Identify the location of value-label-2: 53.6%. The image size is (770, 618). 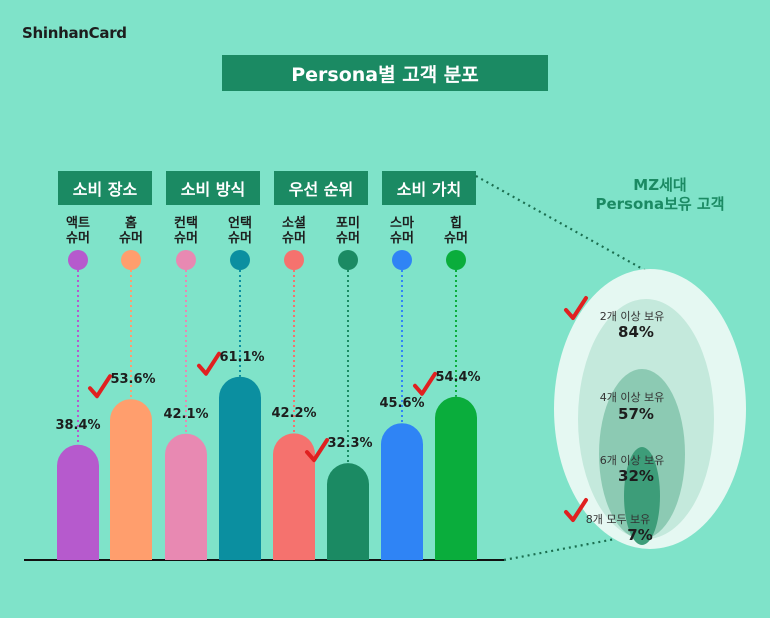
(133, 380).